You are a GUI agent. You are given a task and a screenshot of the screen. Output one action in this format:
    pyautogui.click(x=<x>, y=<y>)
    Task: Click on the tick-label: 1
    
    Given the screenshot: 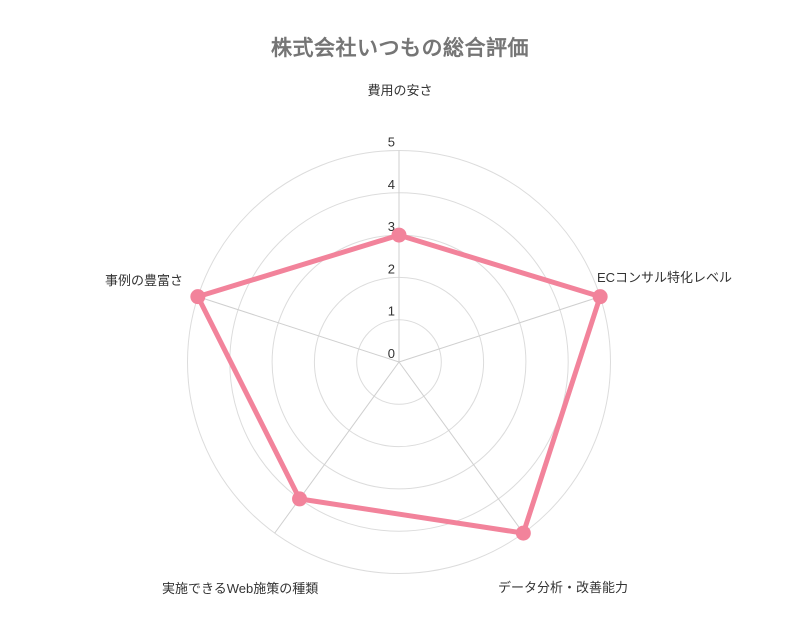 What is the action you would take?
    pyautogui.click(x=391, y=311)
    